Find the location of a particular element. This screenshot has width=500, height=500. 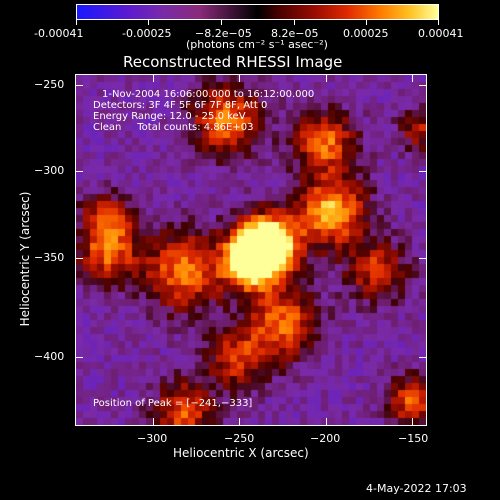

colorbar-units: (photons cm⁻² s⁻¹ asec⁻²) is located at coordinates (257, 44).